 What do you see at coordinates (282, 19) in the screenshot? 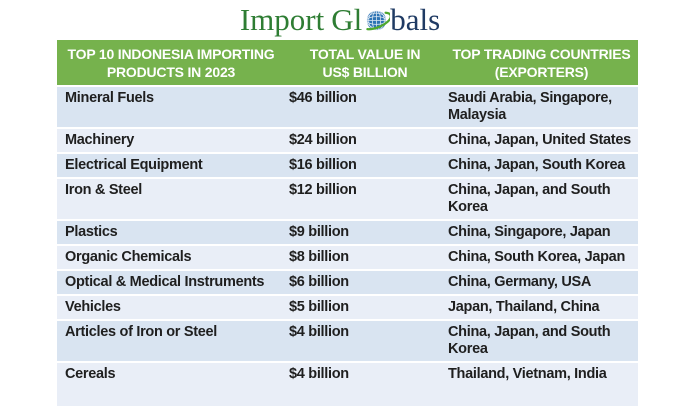
I see `logo-text-import: Import` at bounding box center [282, 19].